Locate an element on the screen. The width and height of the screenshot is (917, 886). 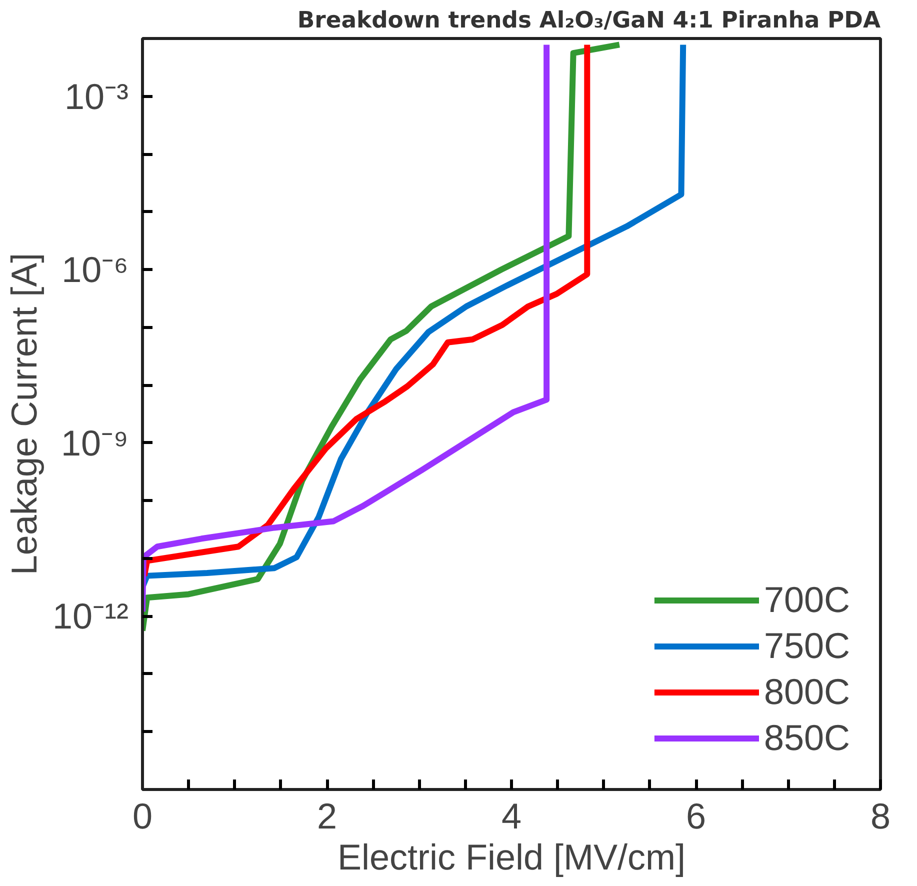
x-tick-label: 4 is located at coordinates (511, 816).